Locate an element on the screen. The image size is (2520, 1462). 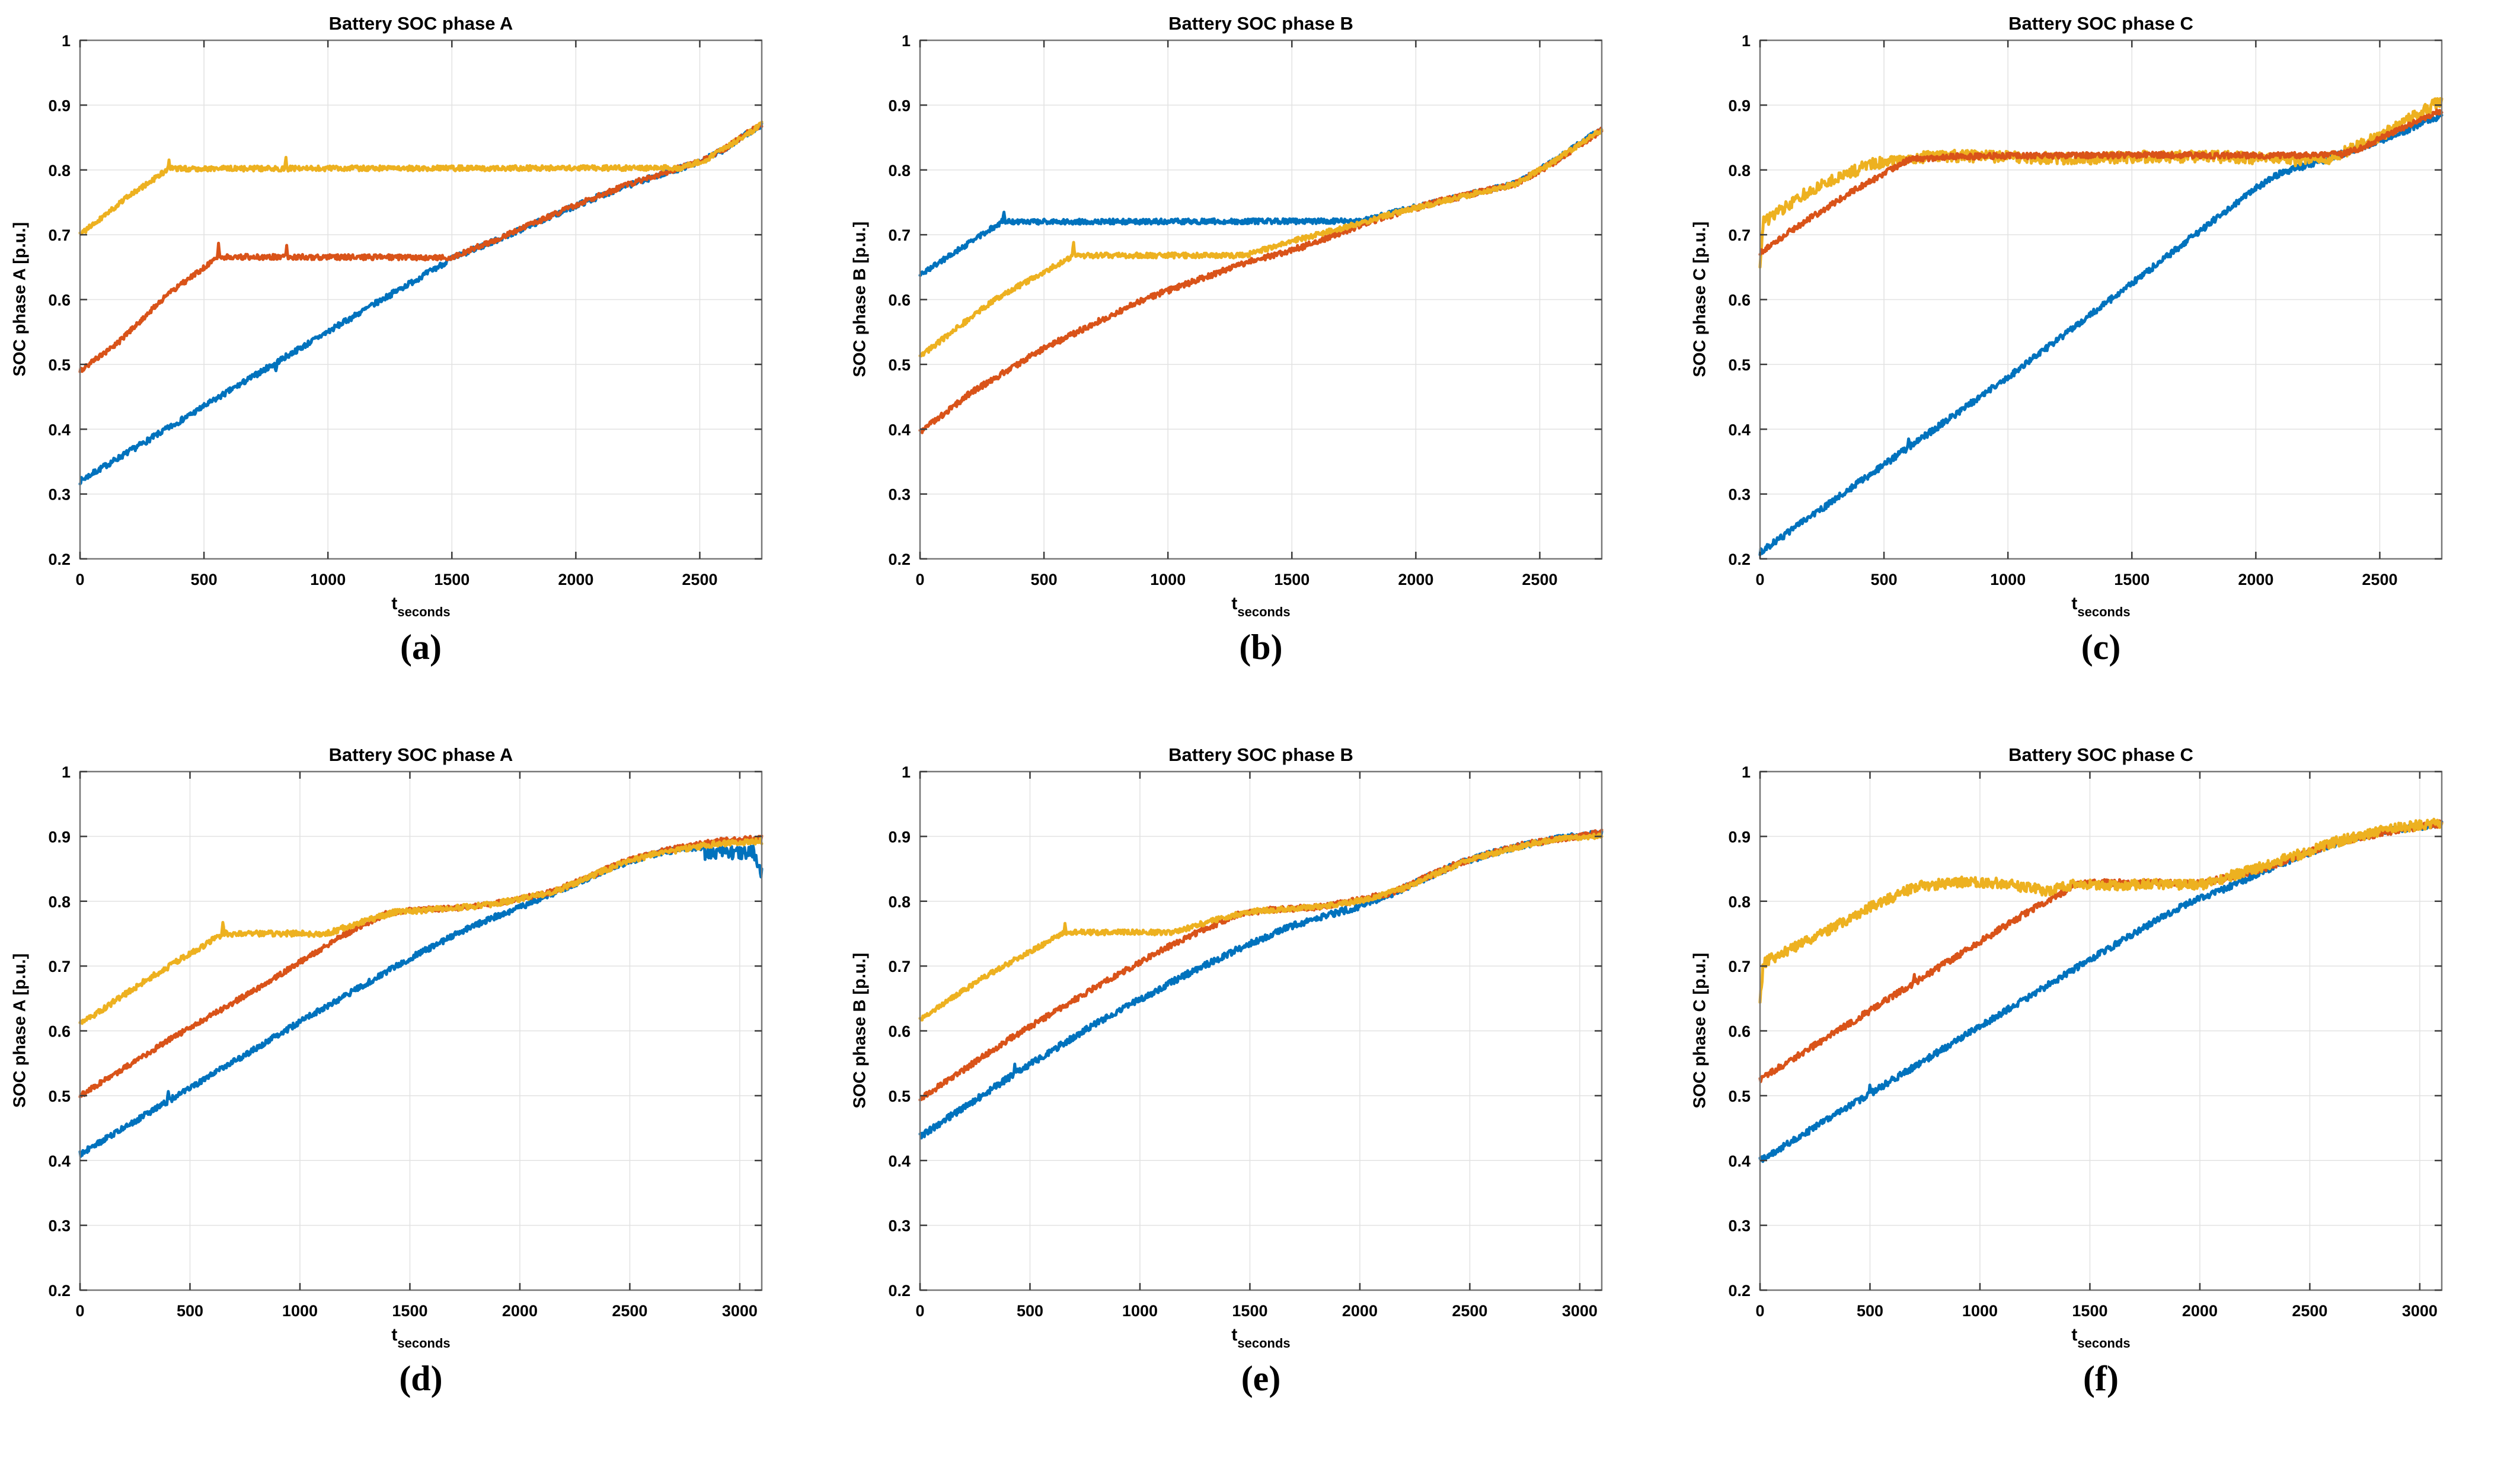
panel-caption: (c) is located at coordinates (2101, 647).